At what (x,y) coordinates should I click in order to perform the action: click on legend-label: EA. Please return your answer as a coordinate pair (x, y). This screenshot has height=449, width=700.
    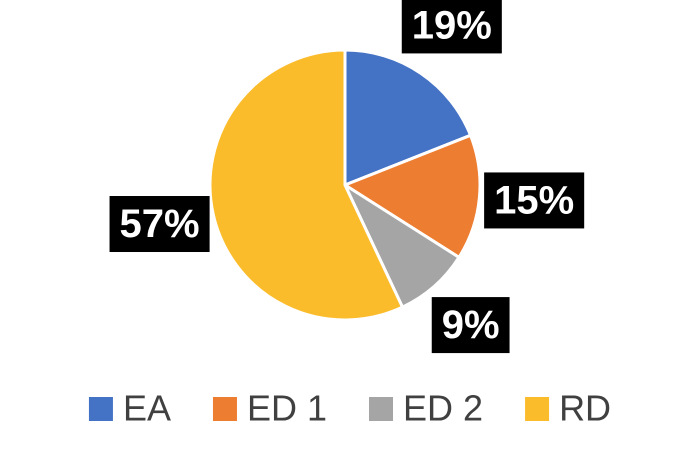
    Looking at the image, I should click on (147, 408).